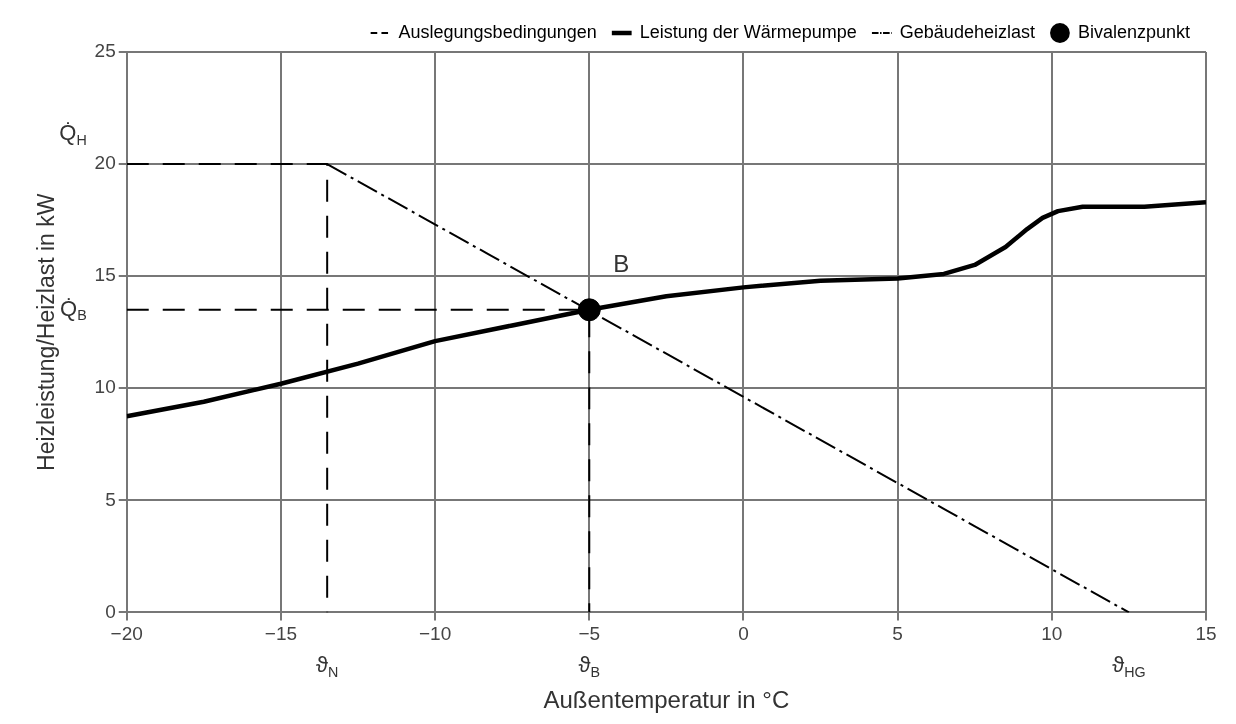 This screenshot has height=724, width=1236. I want to click on x-tick-label: −5, so click(589, 634).